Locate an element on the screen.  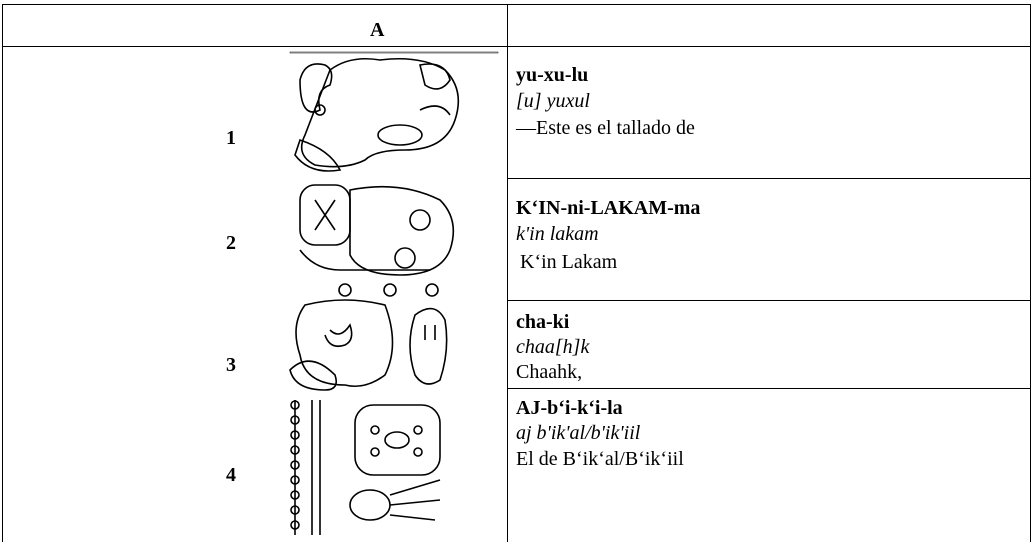
translation: —Este es el tallado de is located at coordinates (605, 128).